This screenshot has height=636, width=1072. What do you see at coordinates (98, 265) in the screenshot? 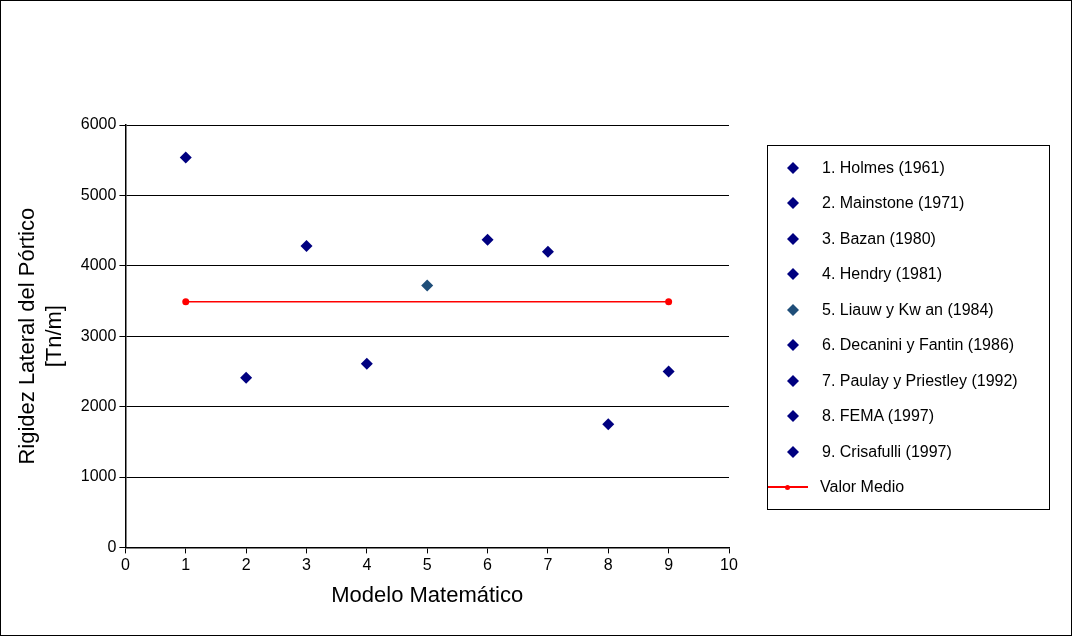
I see `y-tick-label: 4000` at bounding box center [98, 265].